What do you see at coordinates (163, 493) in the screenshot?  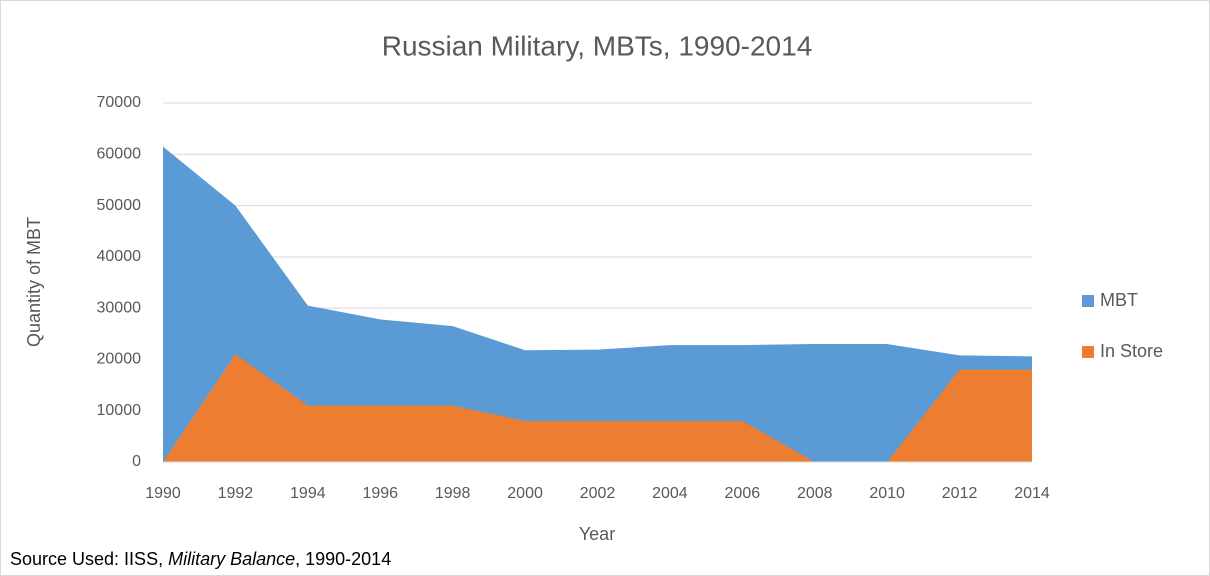 I see `x-tick-label: 1990` at bounding box center [163, 493].